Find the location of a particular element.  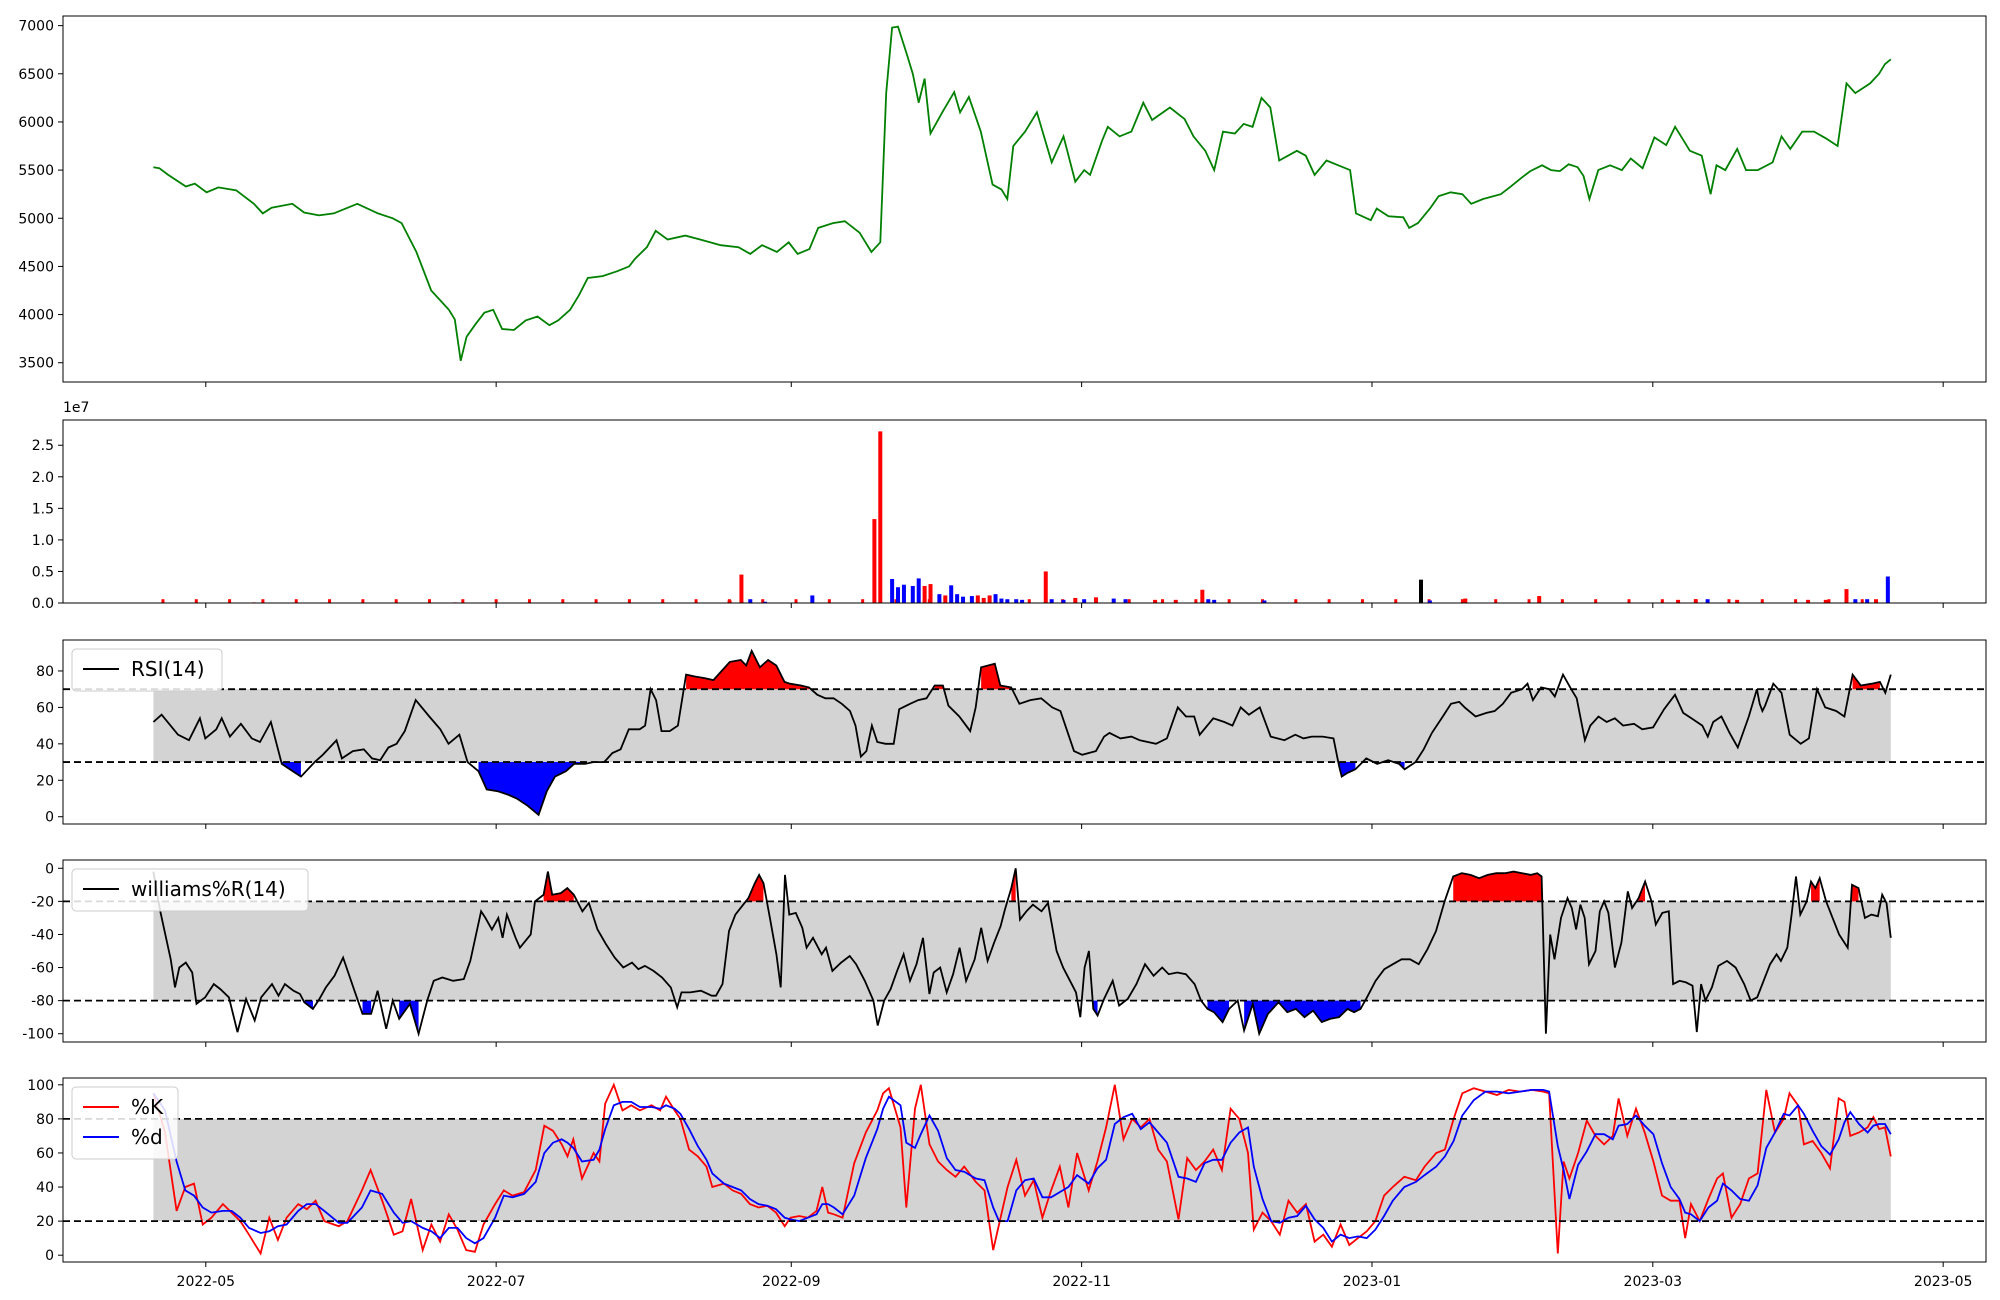

x-tick-label: 2022-07 is located at coordinates (496, 1282).